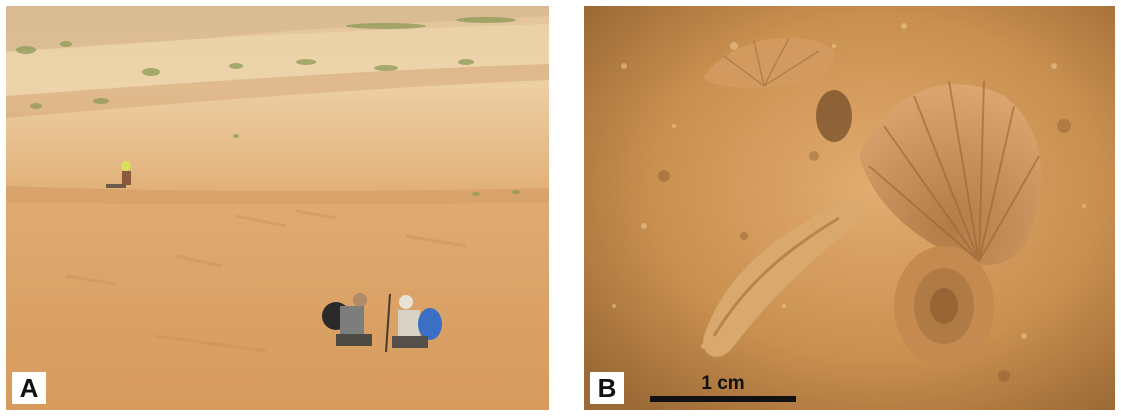  Describe the element at coordinates (723, 399) in the screenshot. I see `scale-bar-line` at that location.